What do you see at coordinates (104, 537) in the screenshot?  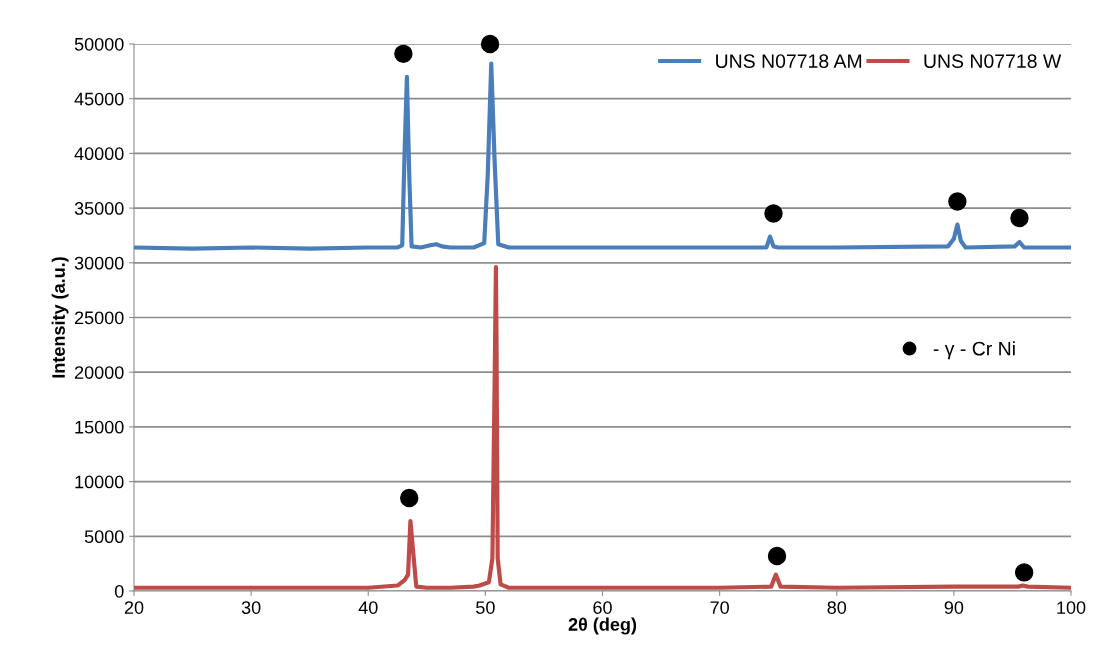 I see `y-tick-label: 5000` at bounding box center [104, 537].